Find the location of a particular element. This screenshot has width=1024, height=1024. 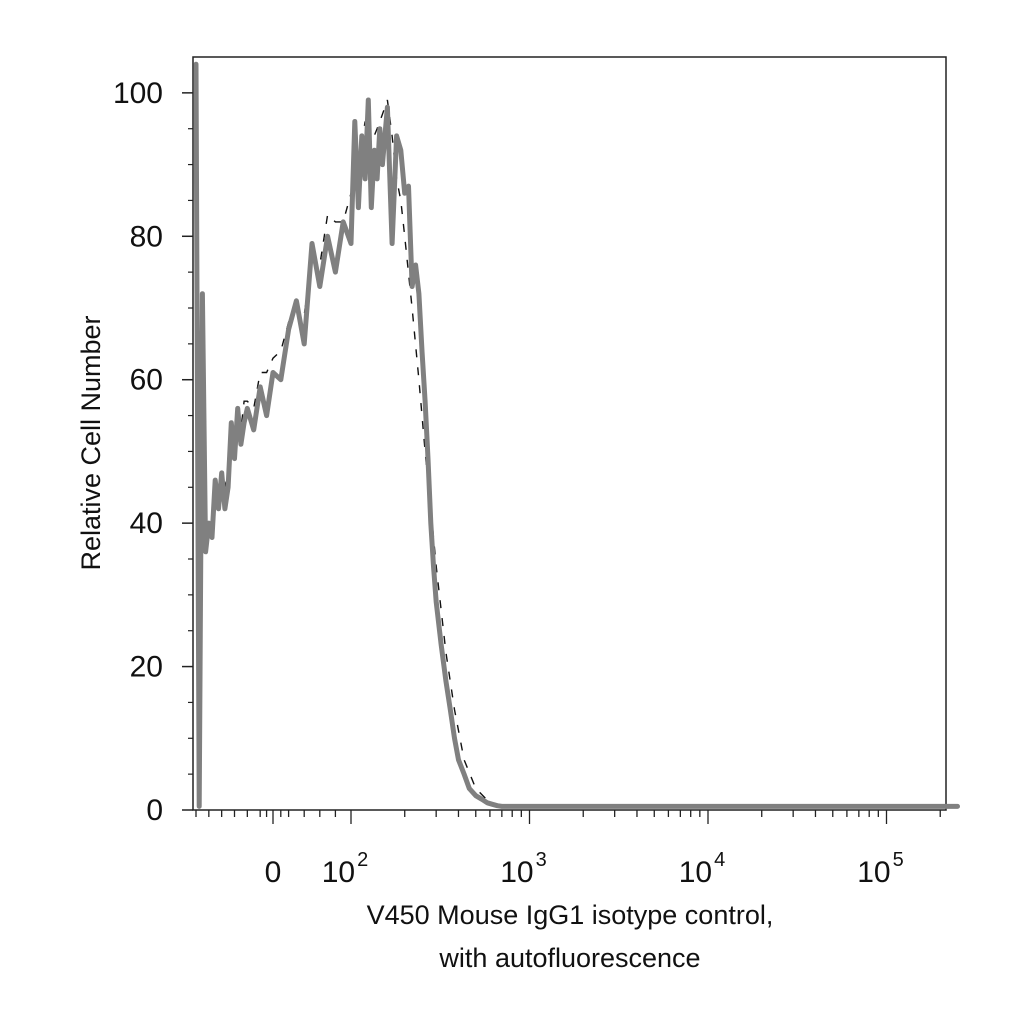

x-tick-label: 10 3 is located at coordinates (523, 869).